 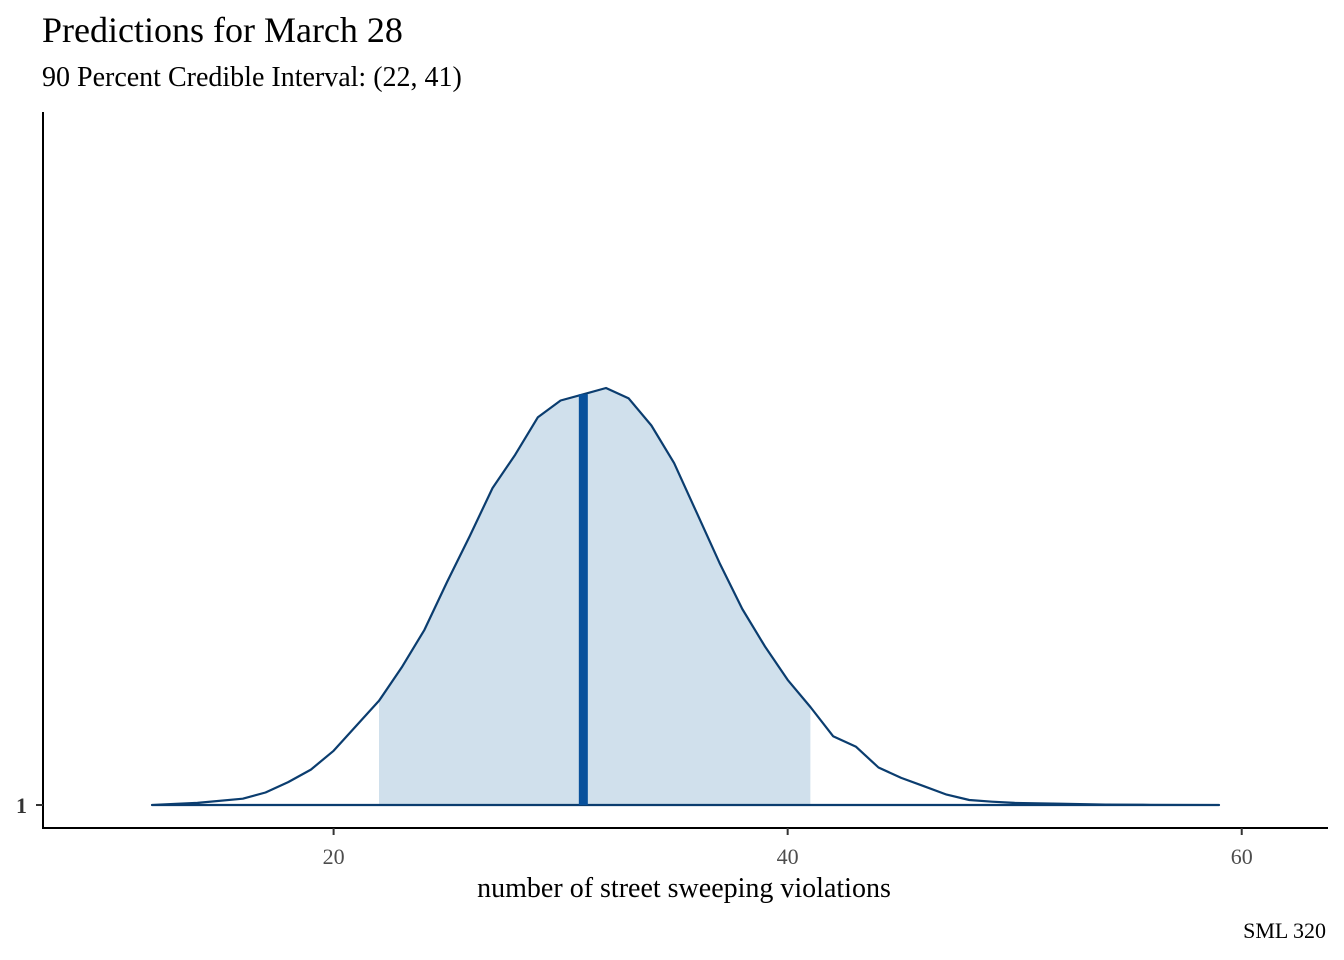 I want to click on y-tick-label: 1, so click(x=21, y=805).